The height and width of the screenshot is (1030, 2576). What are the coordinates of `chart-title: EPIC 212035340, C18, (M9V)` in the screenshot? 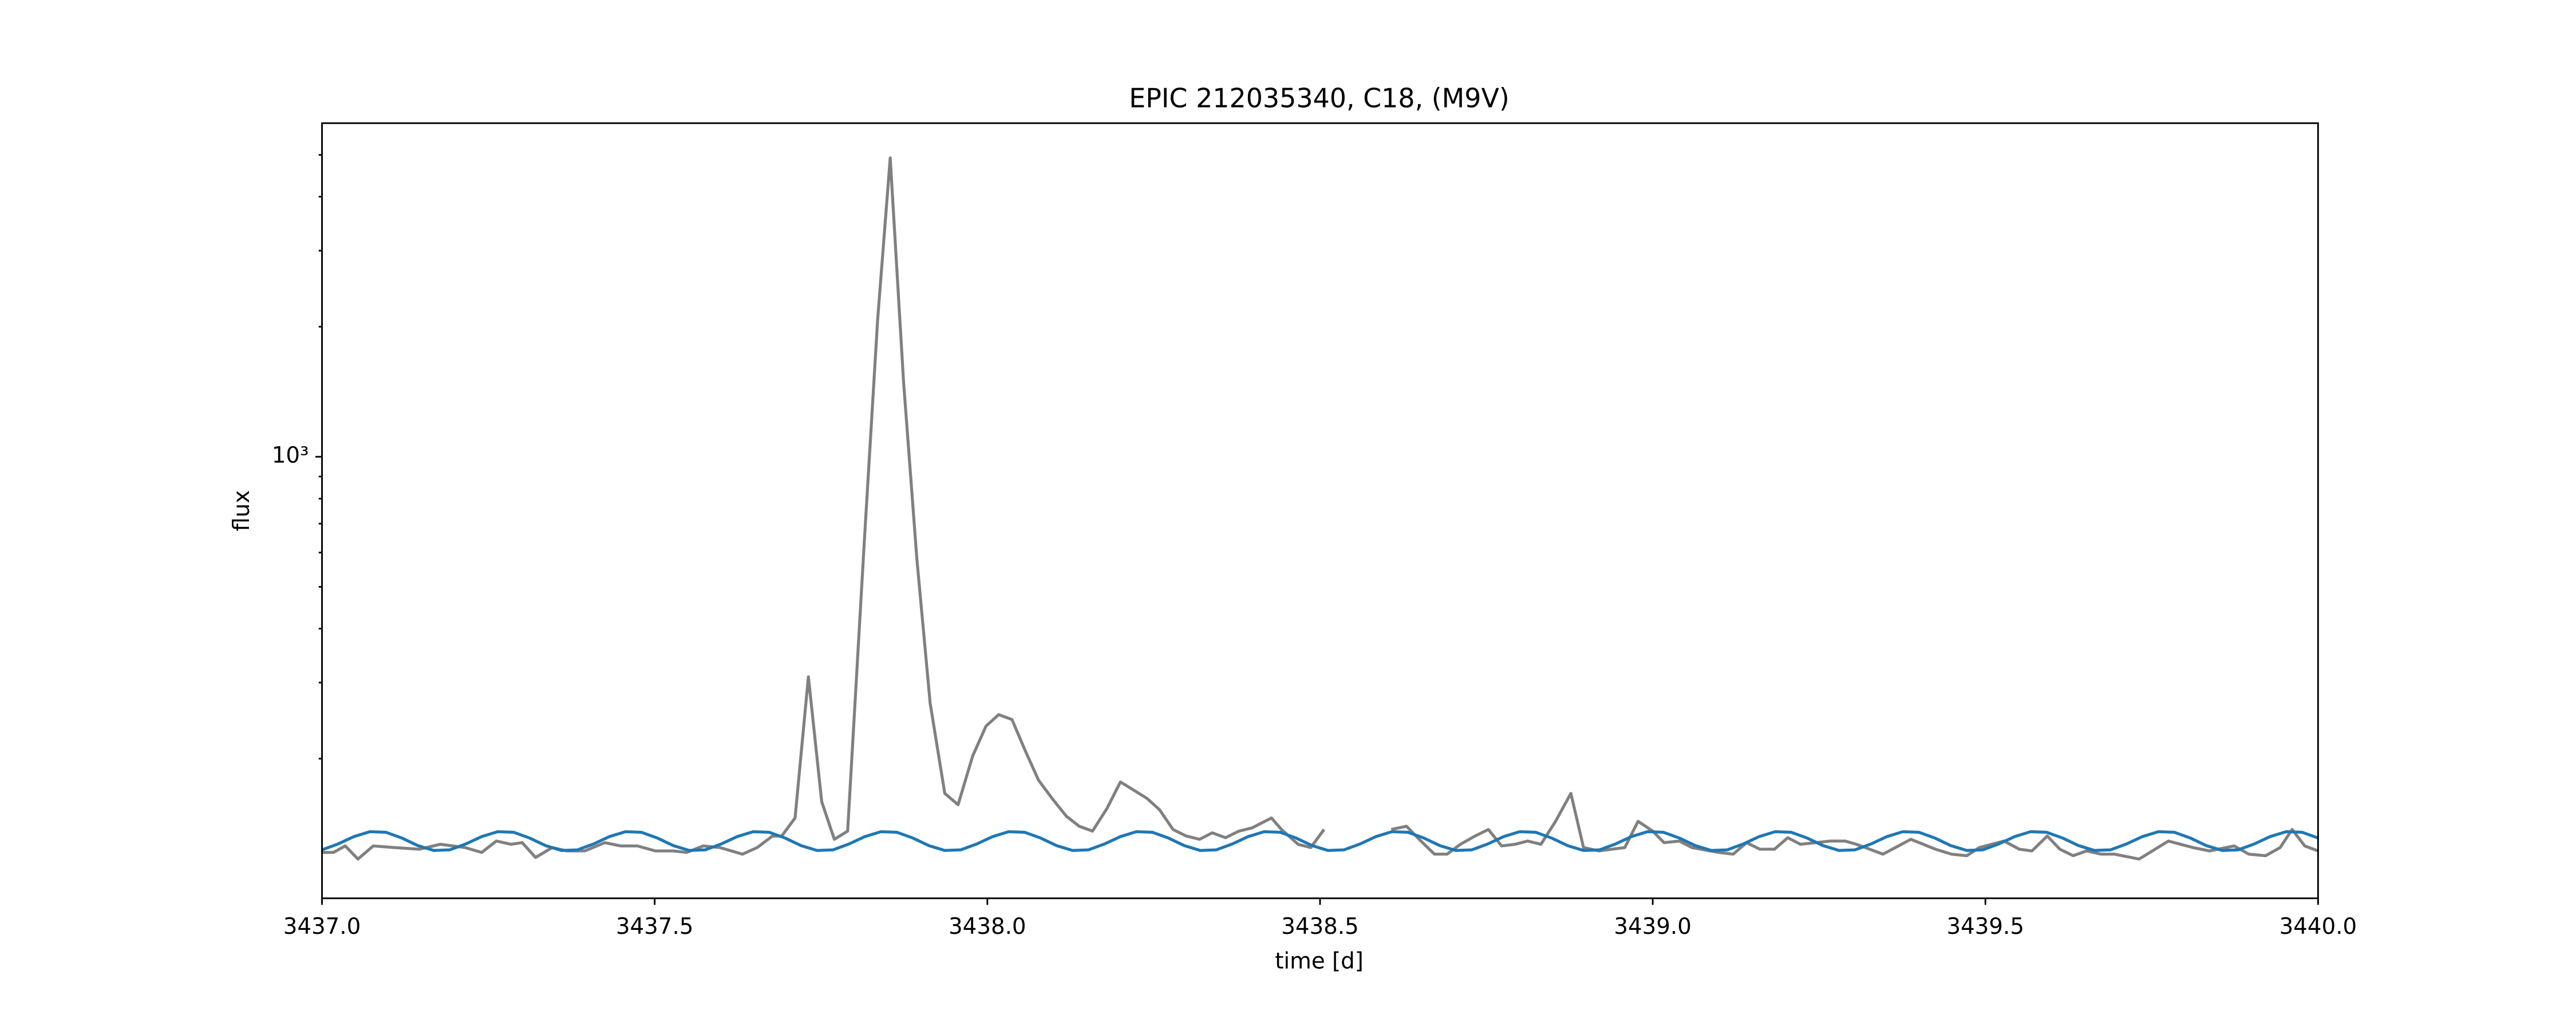 It's located at (1319, 98).